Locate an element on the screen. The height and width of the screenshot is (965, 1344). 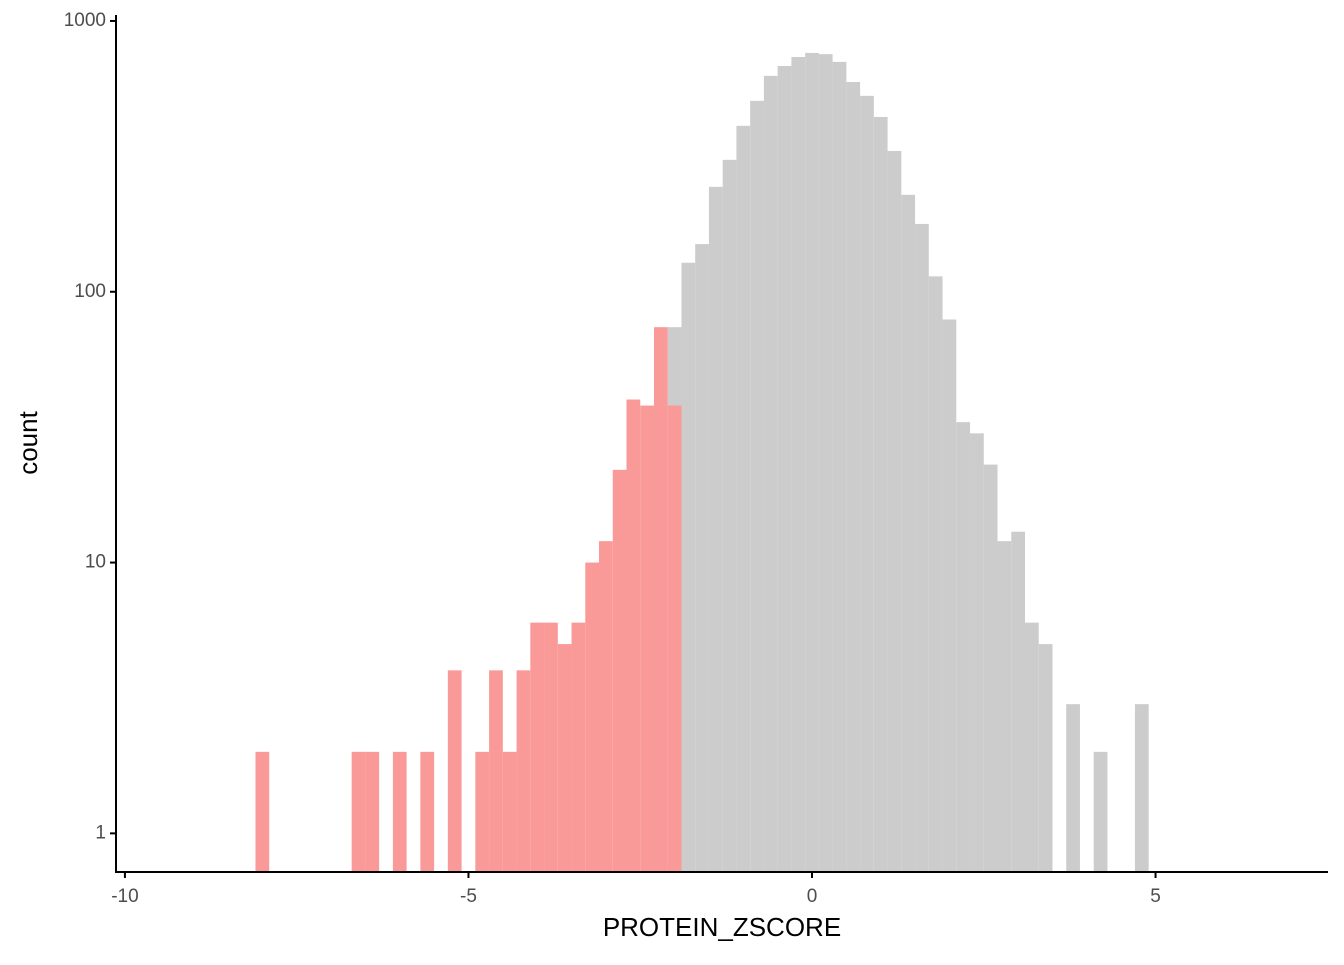
y-tick-label: 100 is located at coordinates (90, 291).